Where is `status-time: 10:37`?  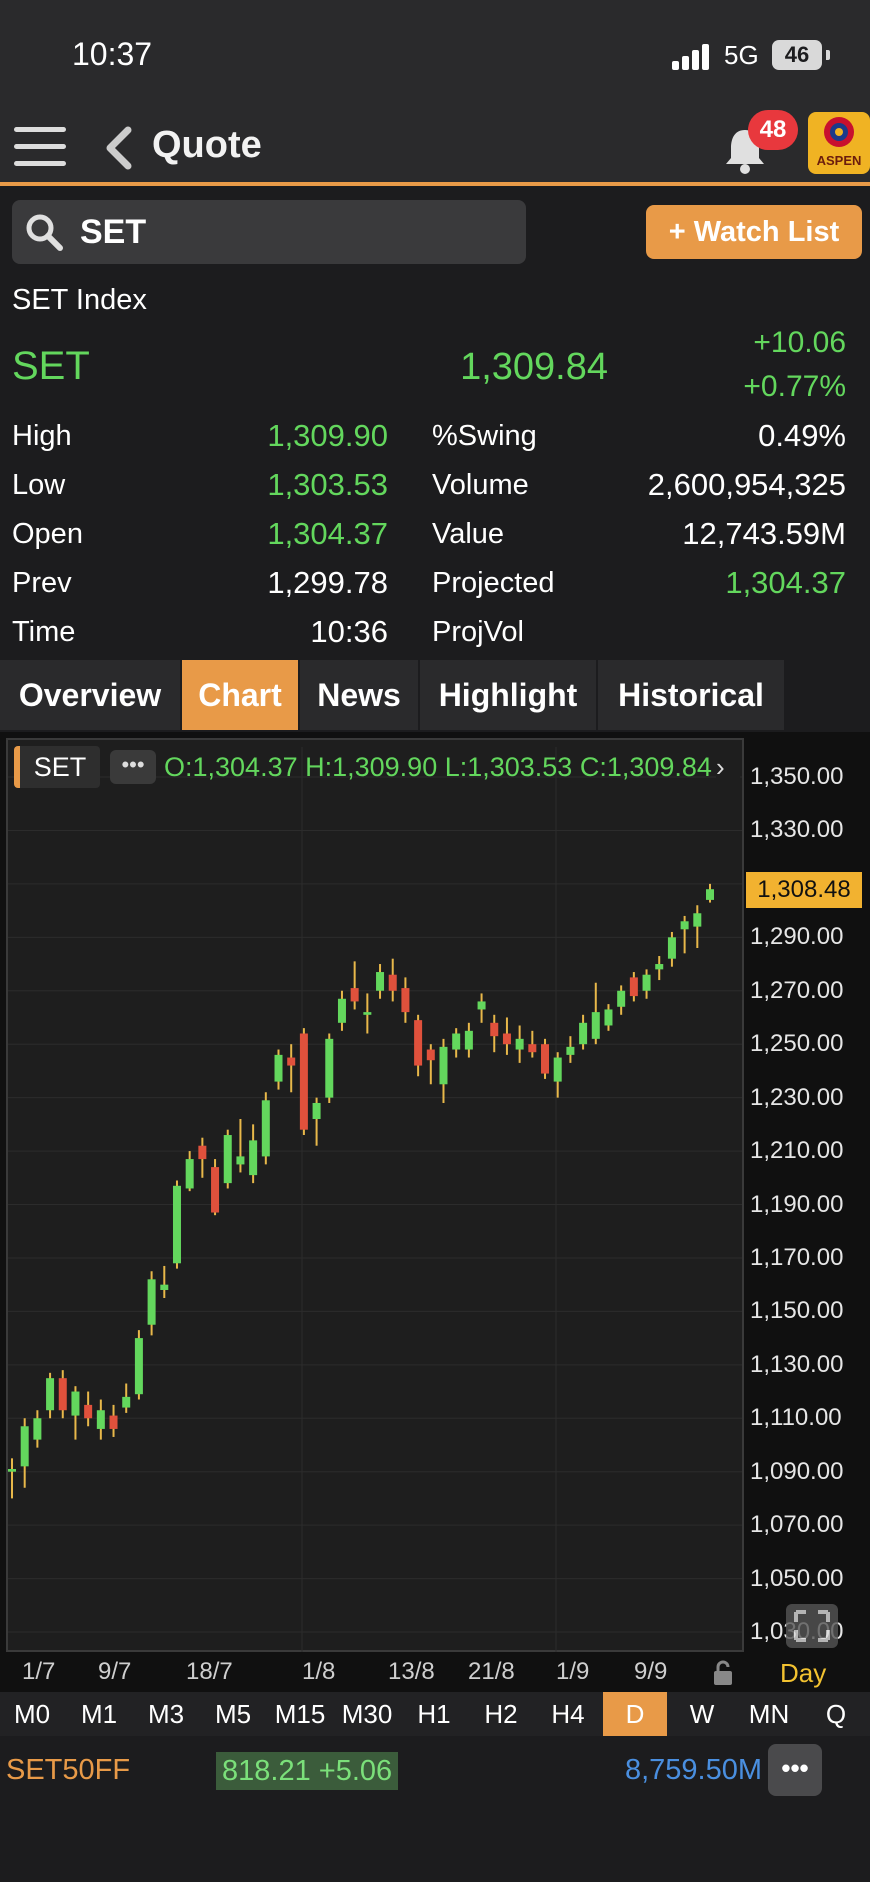 status-time: 10:37 is located at coordinates (112, 54).